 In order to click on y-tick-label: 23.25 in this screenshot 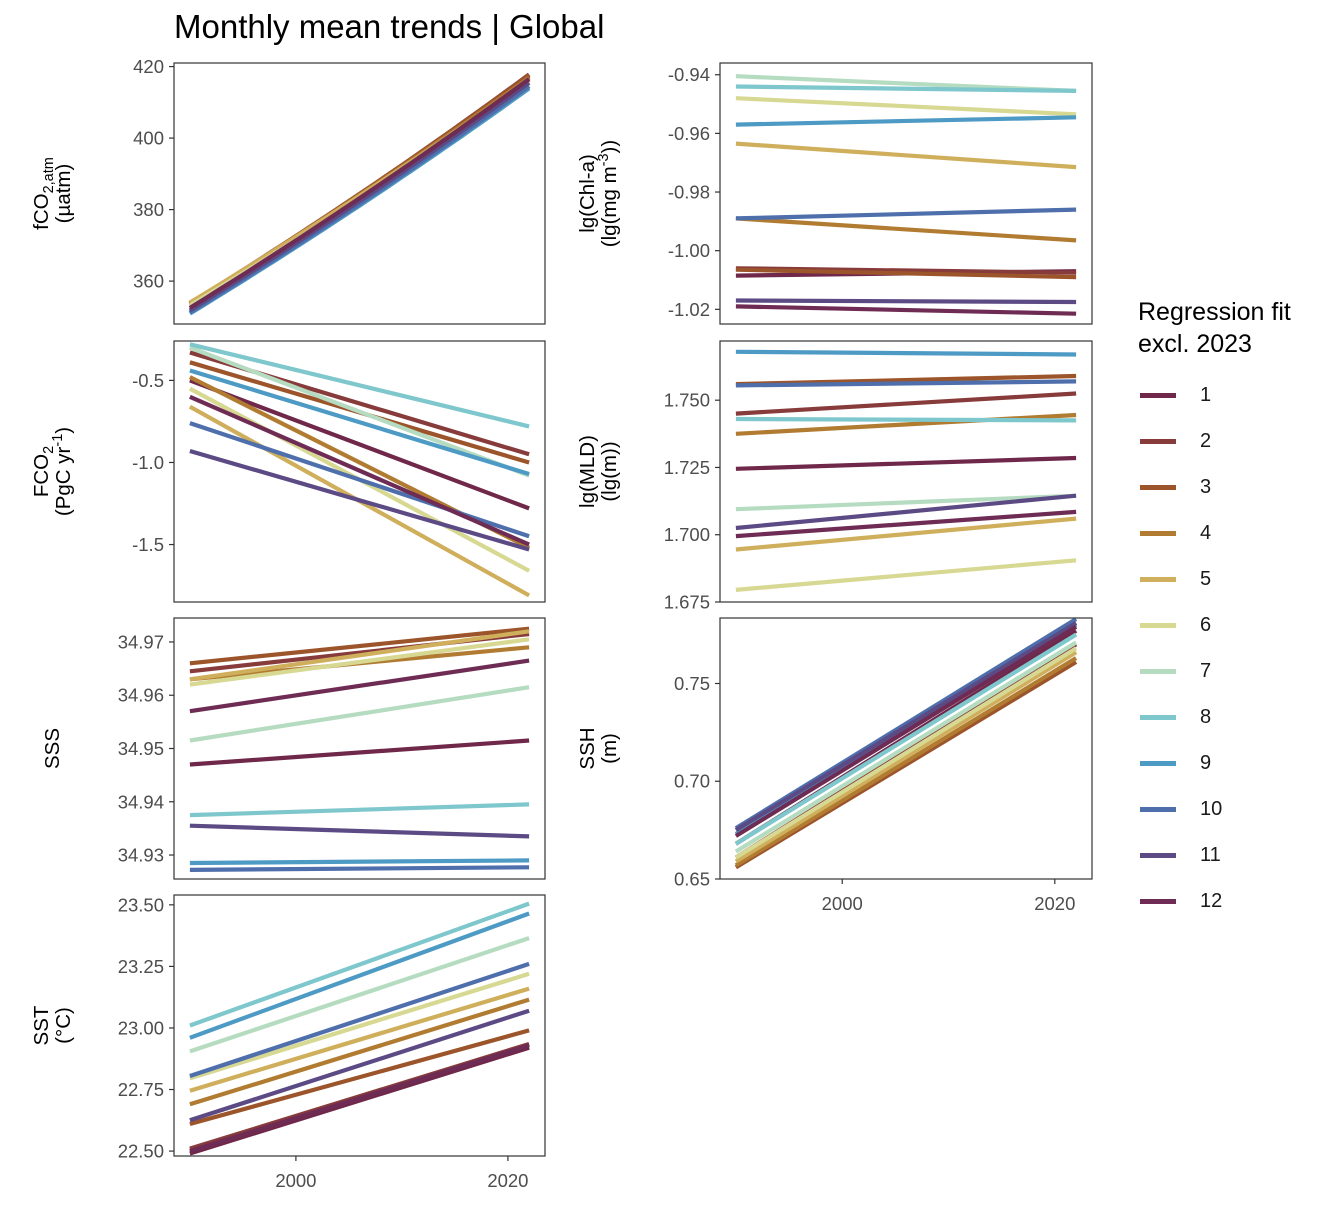, I will do `click(141, 966)`.